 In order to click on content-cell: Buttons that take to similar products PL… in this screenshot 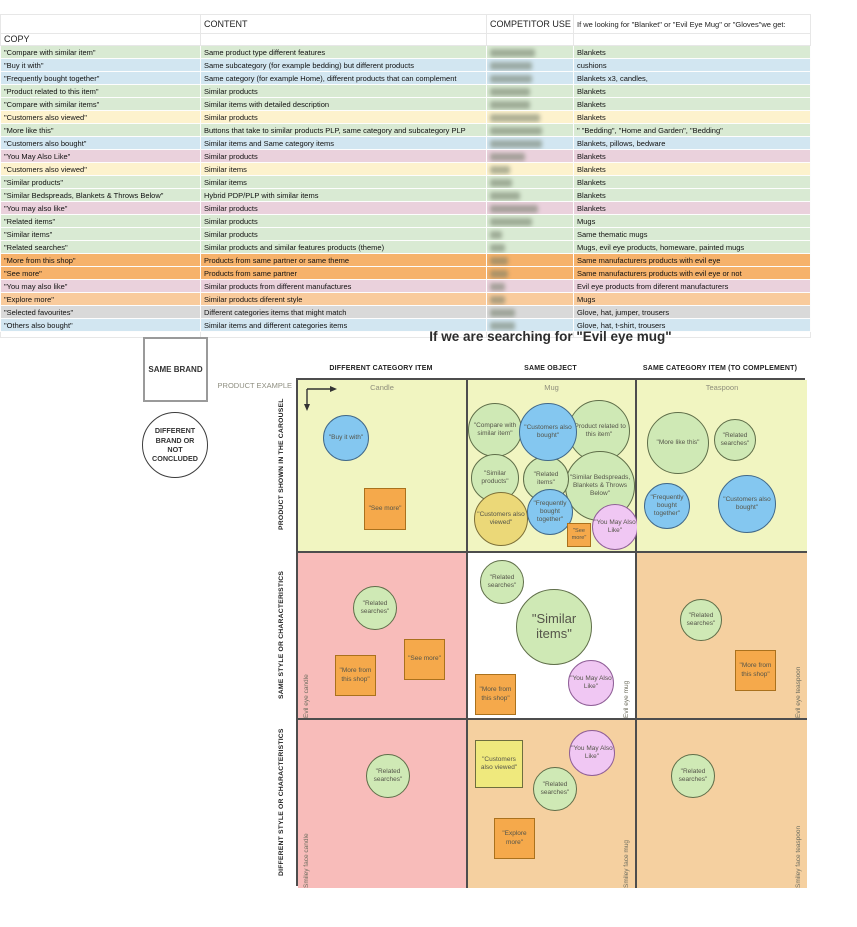, I will do `click(343, 130)`.